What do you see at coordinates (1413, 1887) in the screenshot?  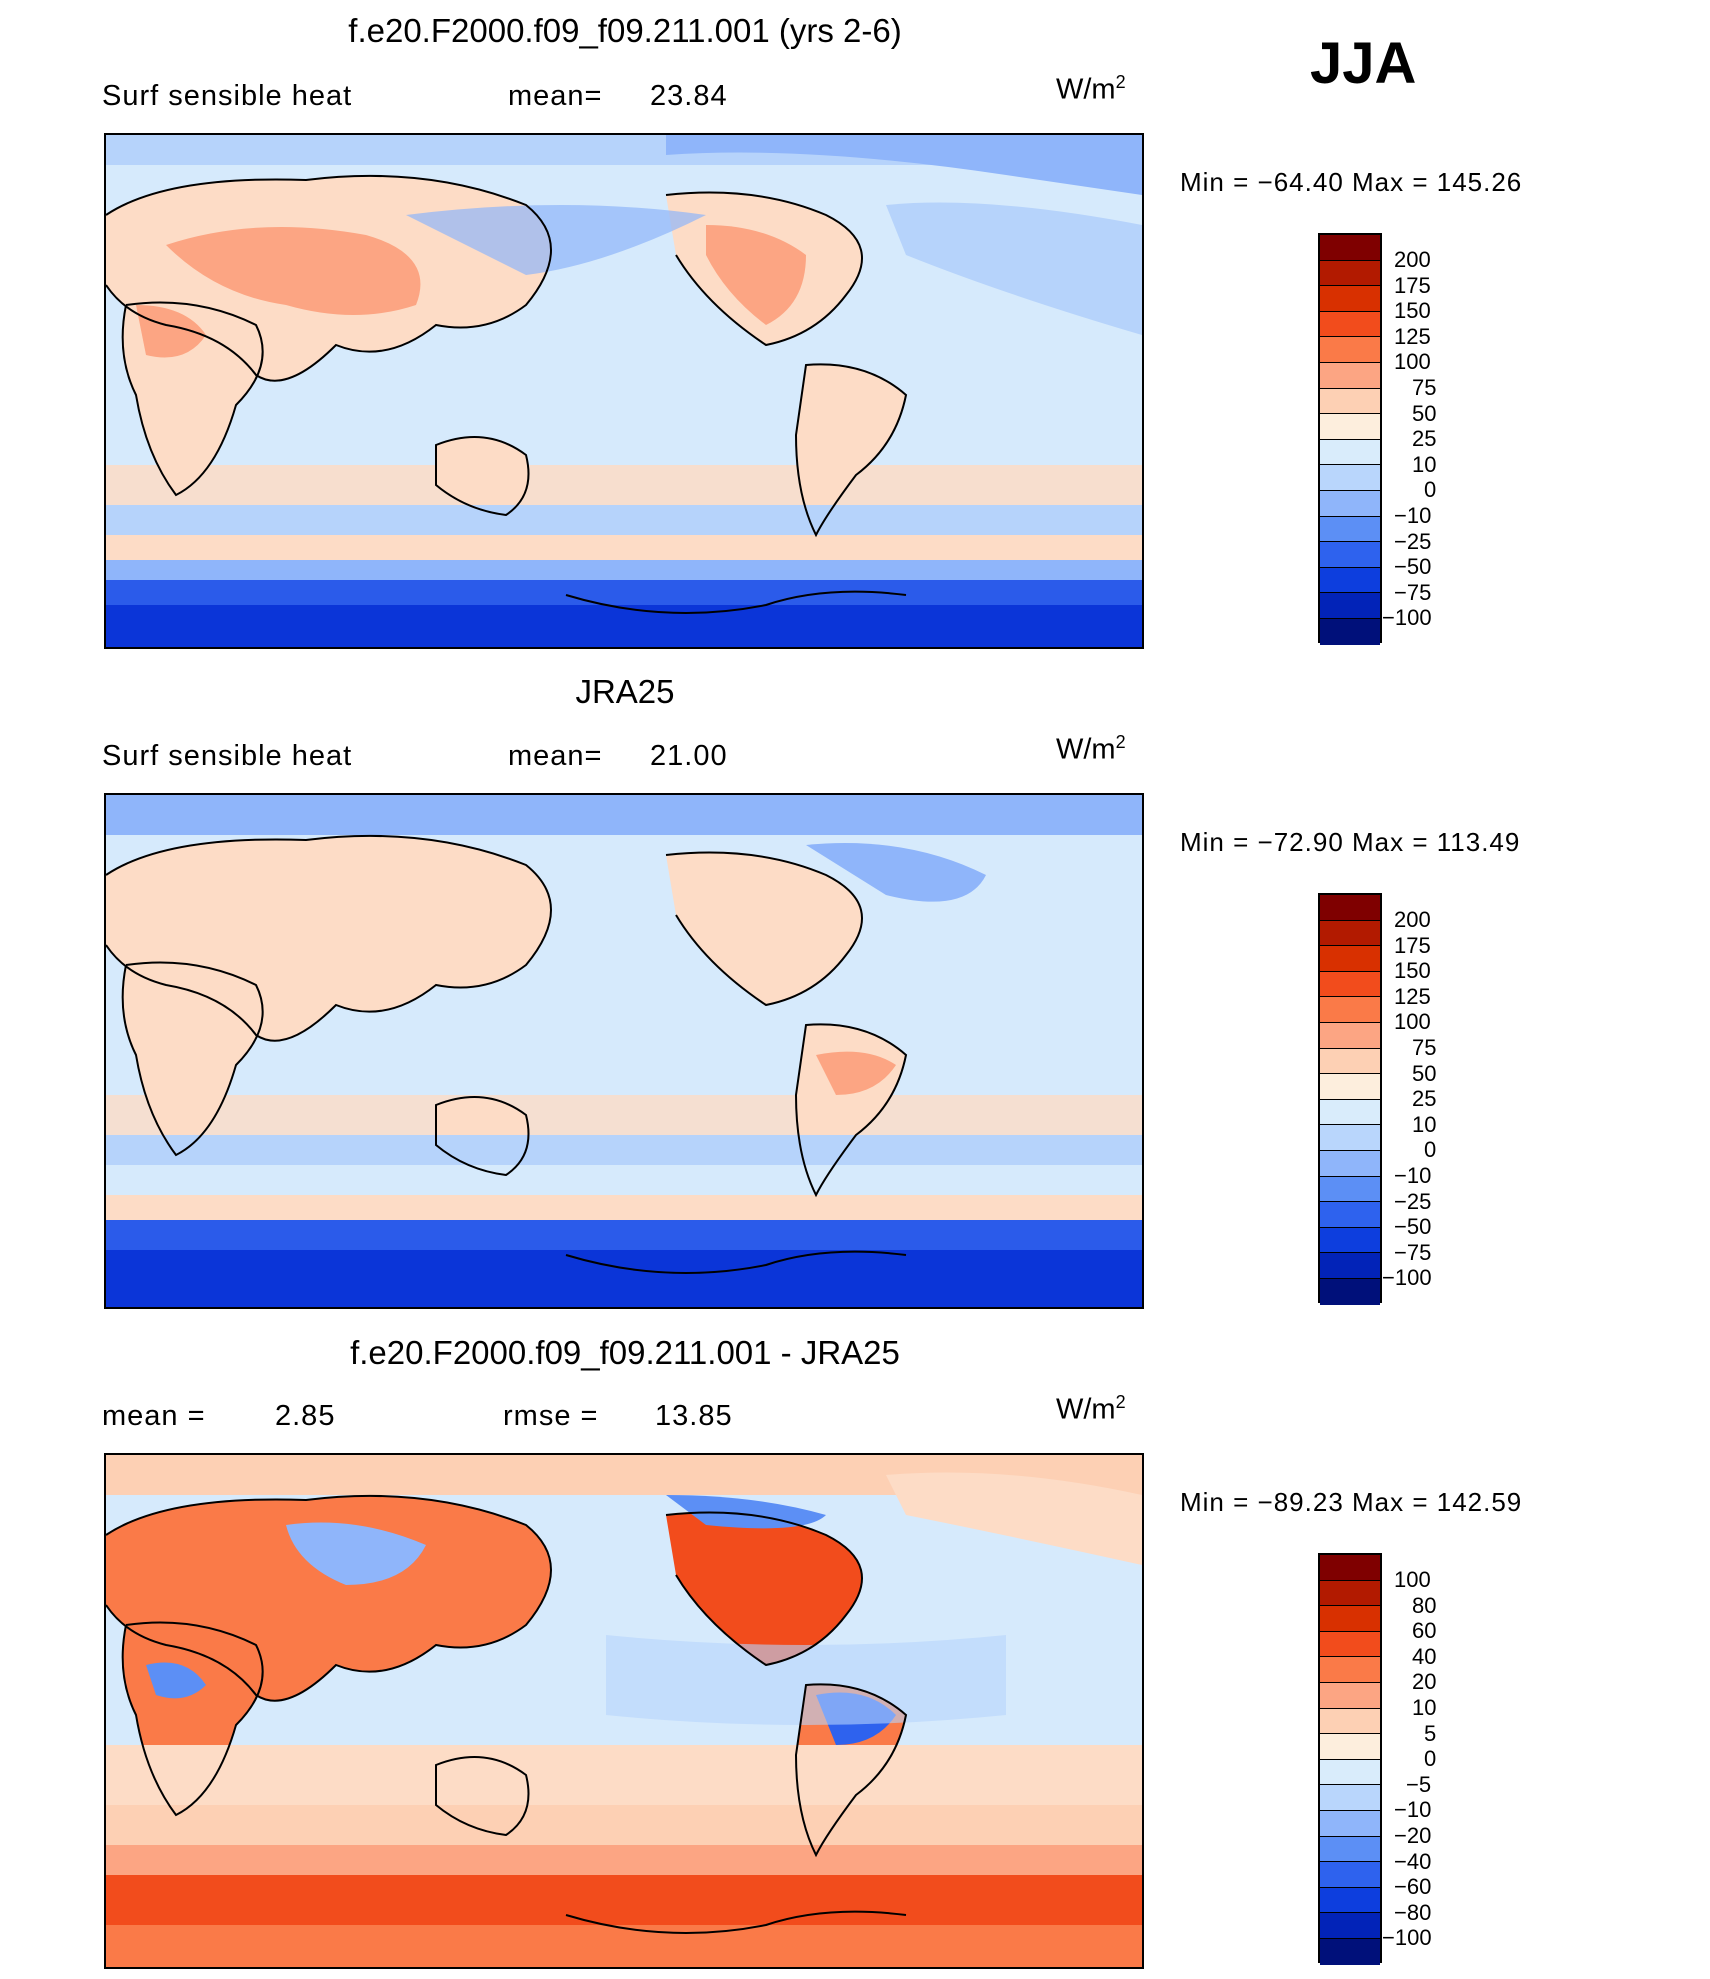 I see `colorbar-label: −60` at bounding box center [1413, 1887].